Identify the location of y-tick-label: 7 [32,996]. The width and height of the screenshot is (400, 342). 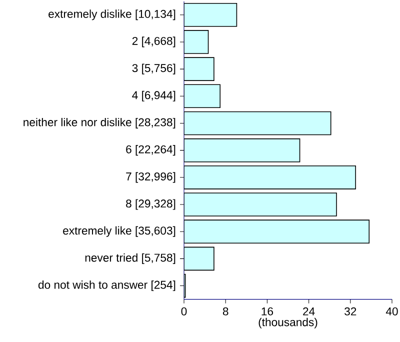
(151, 177).